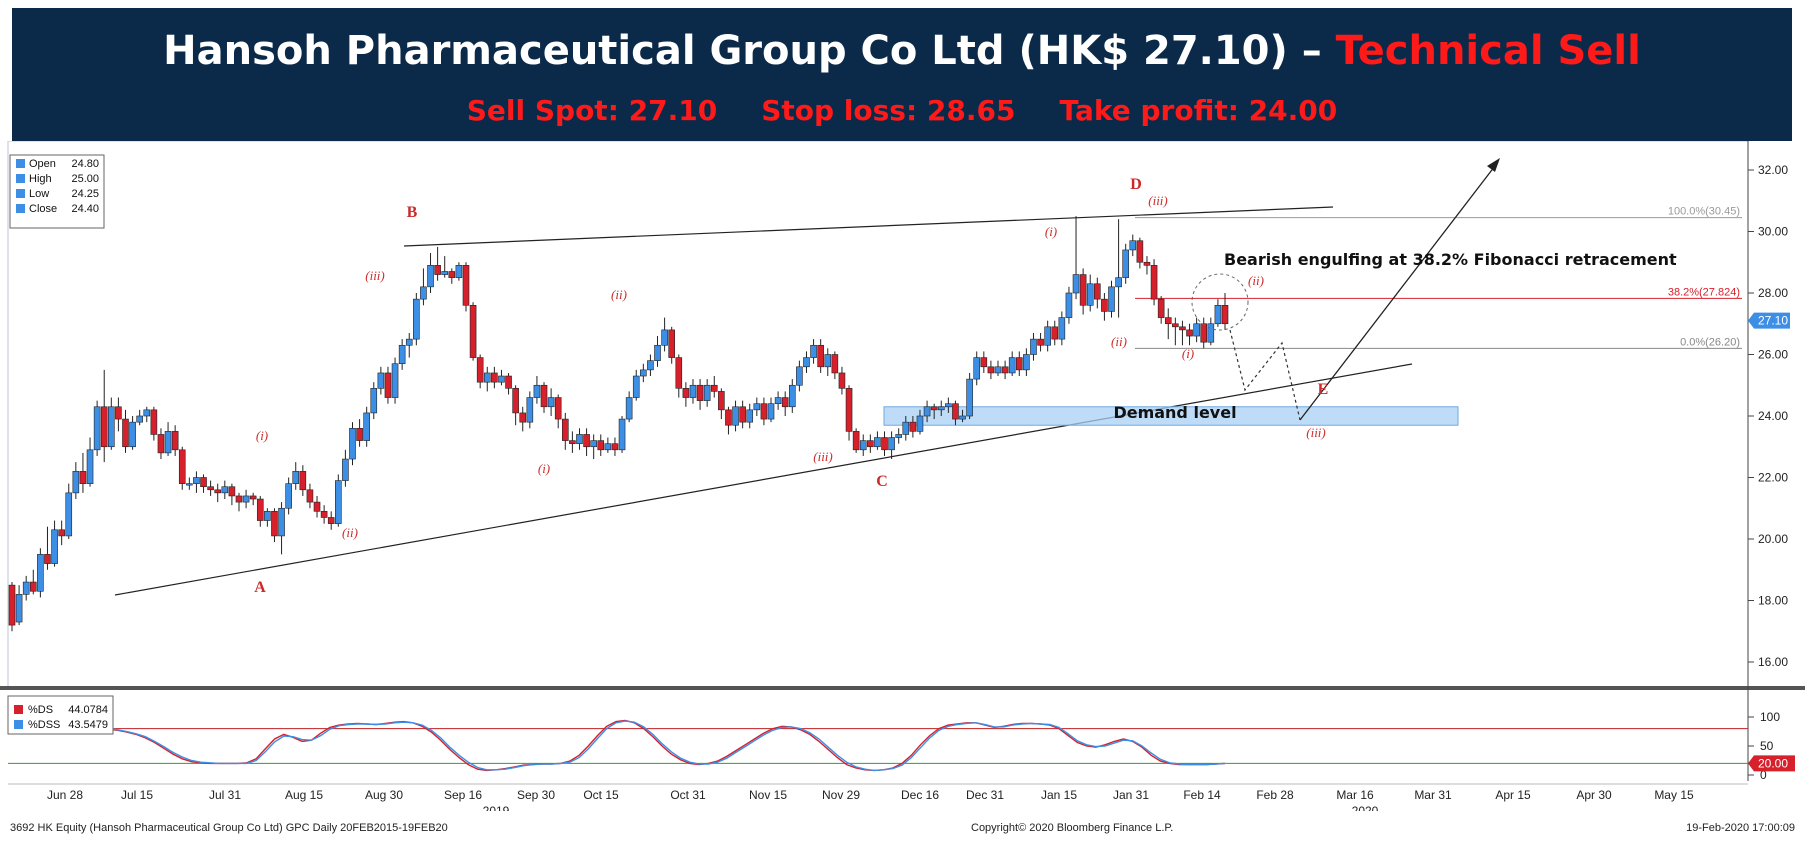  What do you see at coordinates (85, 179) in the screenshot?
I see `ohlc-legend-value: 25.00` at bounding box center [85, 179].